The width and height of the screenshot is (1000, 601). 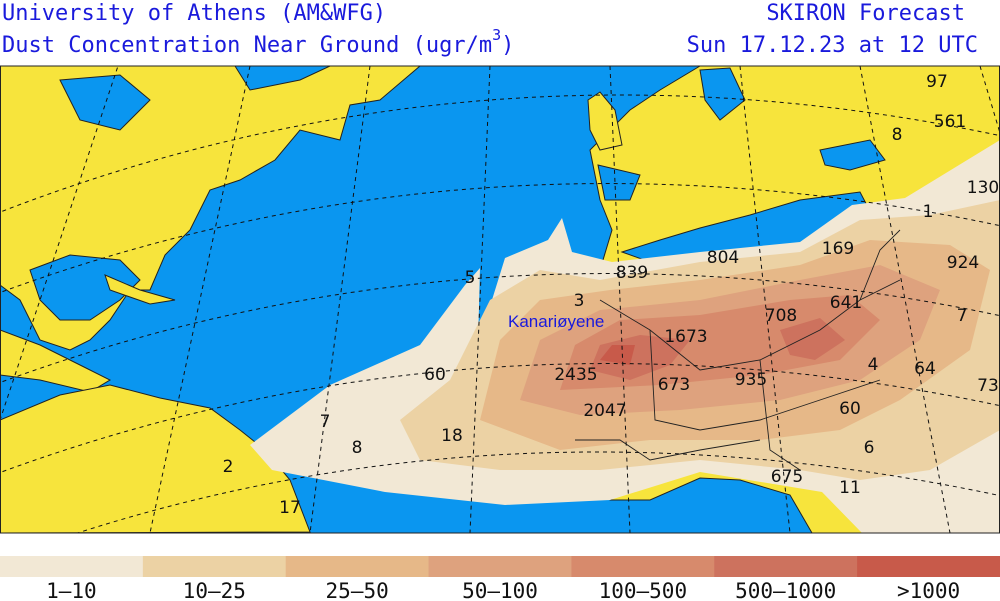 What do you see at coordinates (496, 35) in the screenshot?
I see `unit-exponent: 3` at bounding box center [496, 35].